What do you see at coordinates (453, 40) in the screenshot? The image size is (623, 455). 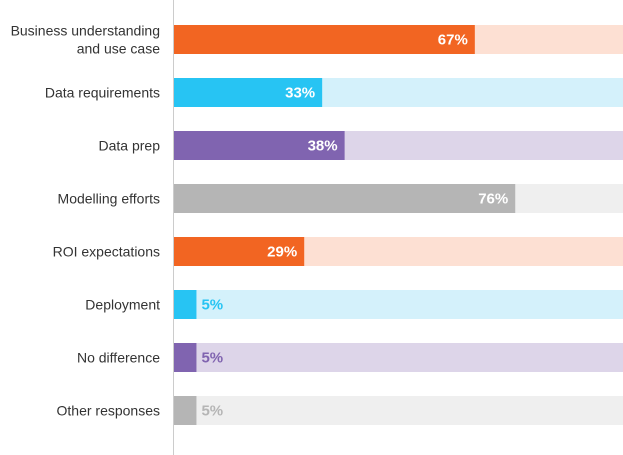 I see `value-label: 67%` at bounding box center [453, 40].